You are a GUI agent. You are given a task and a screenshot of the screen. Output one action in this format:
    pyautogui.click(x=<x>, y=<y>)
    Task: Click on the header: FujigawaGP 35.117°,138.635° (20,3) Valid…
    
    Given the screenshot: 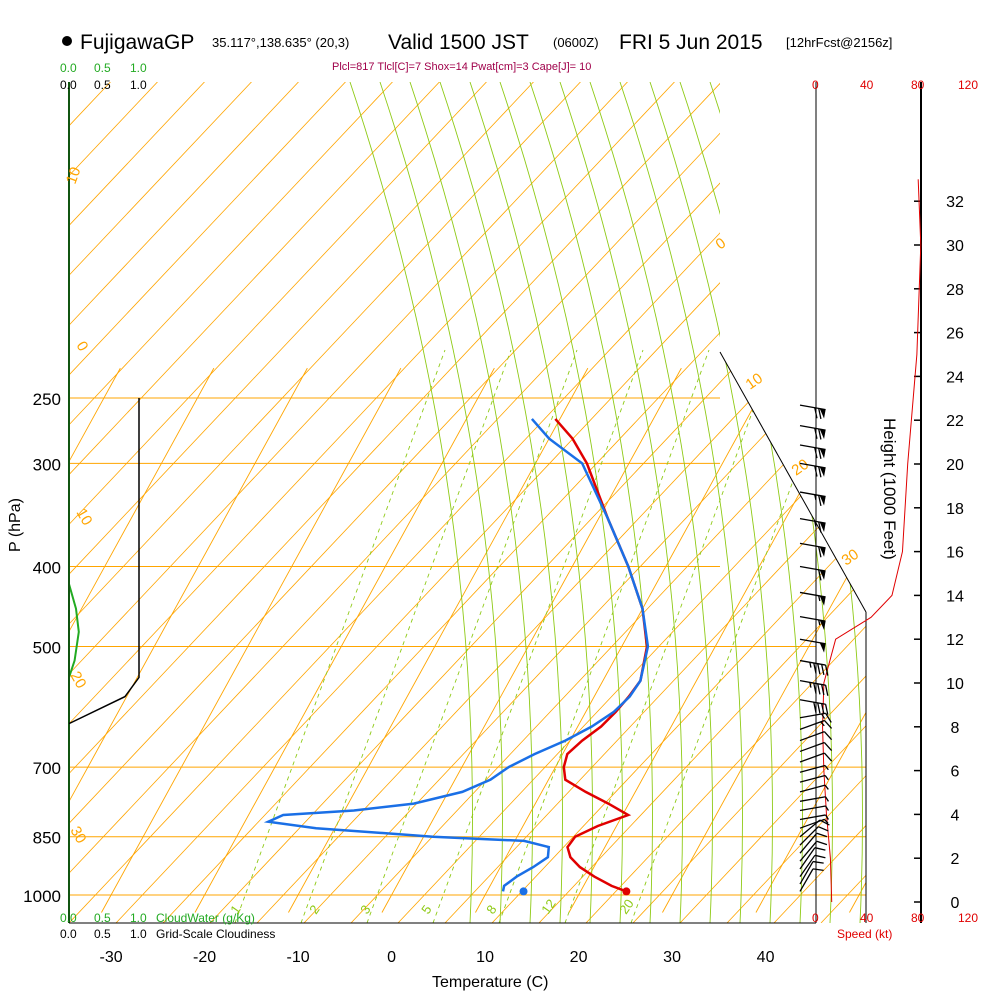 What is the action you would take?
    pyautogui.click(x=477, y=52)
    